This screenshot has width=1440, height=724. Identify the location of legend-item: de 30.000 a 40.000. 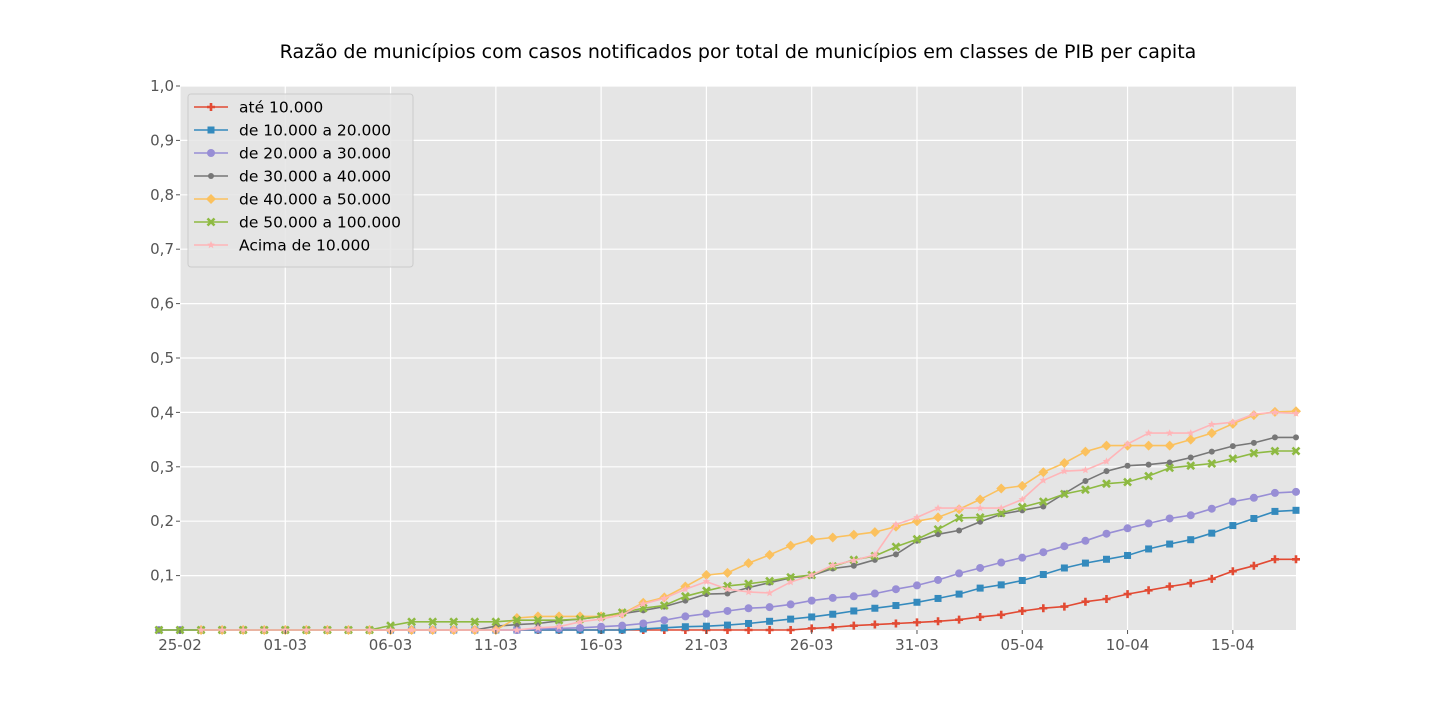
(292, 177).